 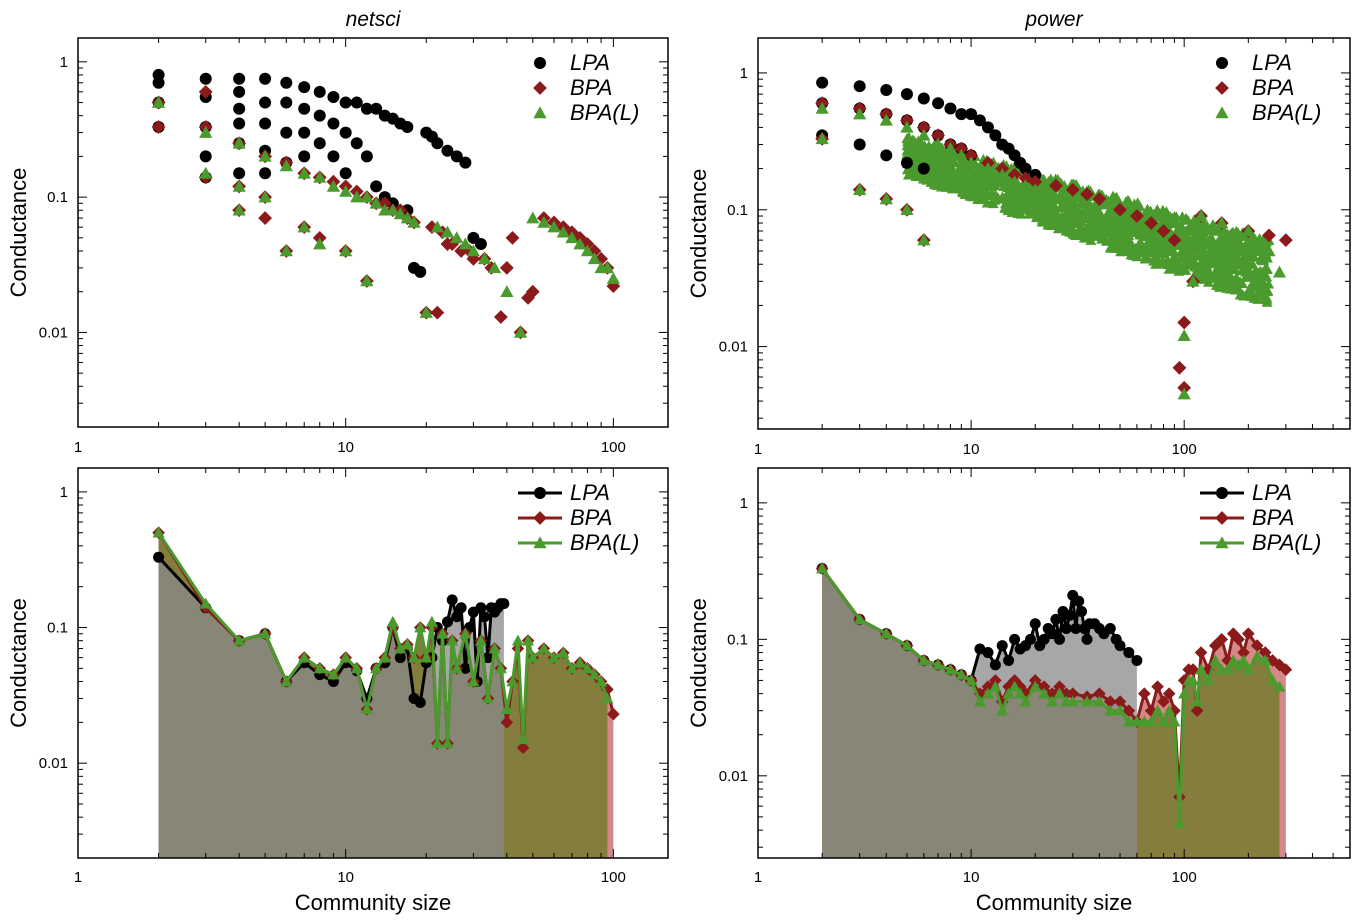 I want to click on x-axis-label: Community size, so click(x=1054, y=902).